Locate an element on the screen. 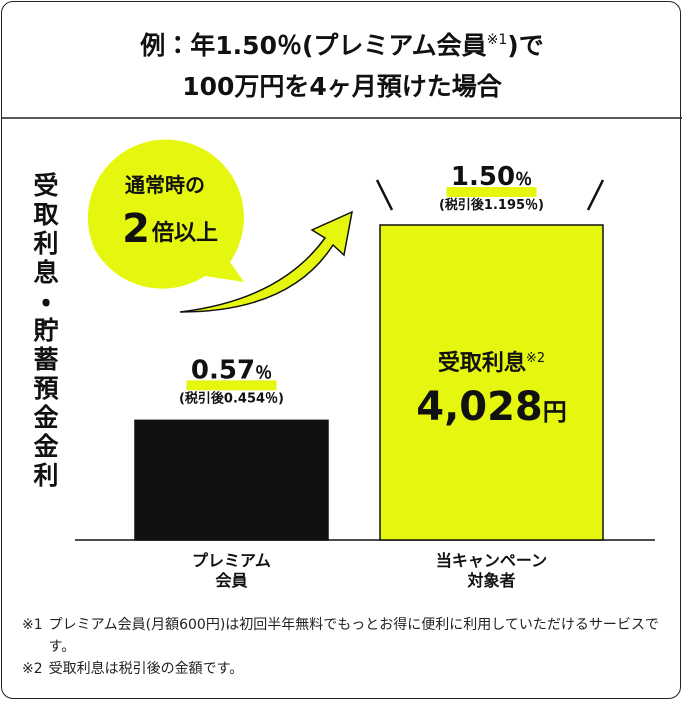 Image resolution: width=684 pixels, height=702 pixels. value-label: 4,028円 is located at coordinates (491, 407).